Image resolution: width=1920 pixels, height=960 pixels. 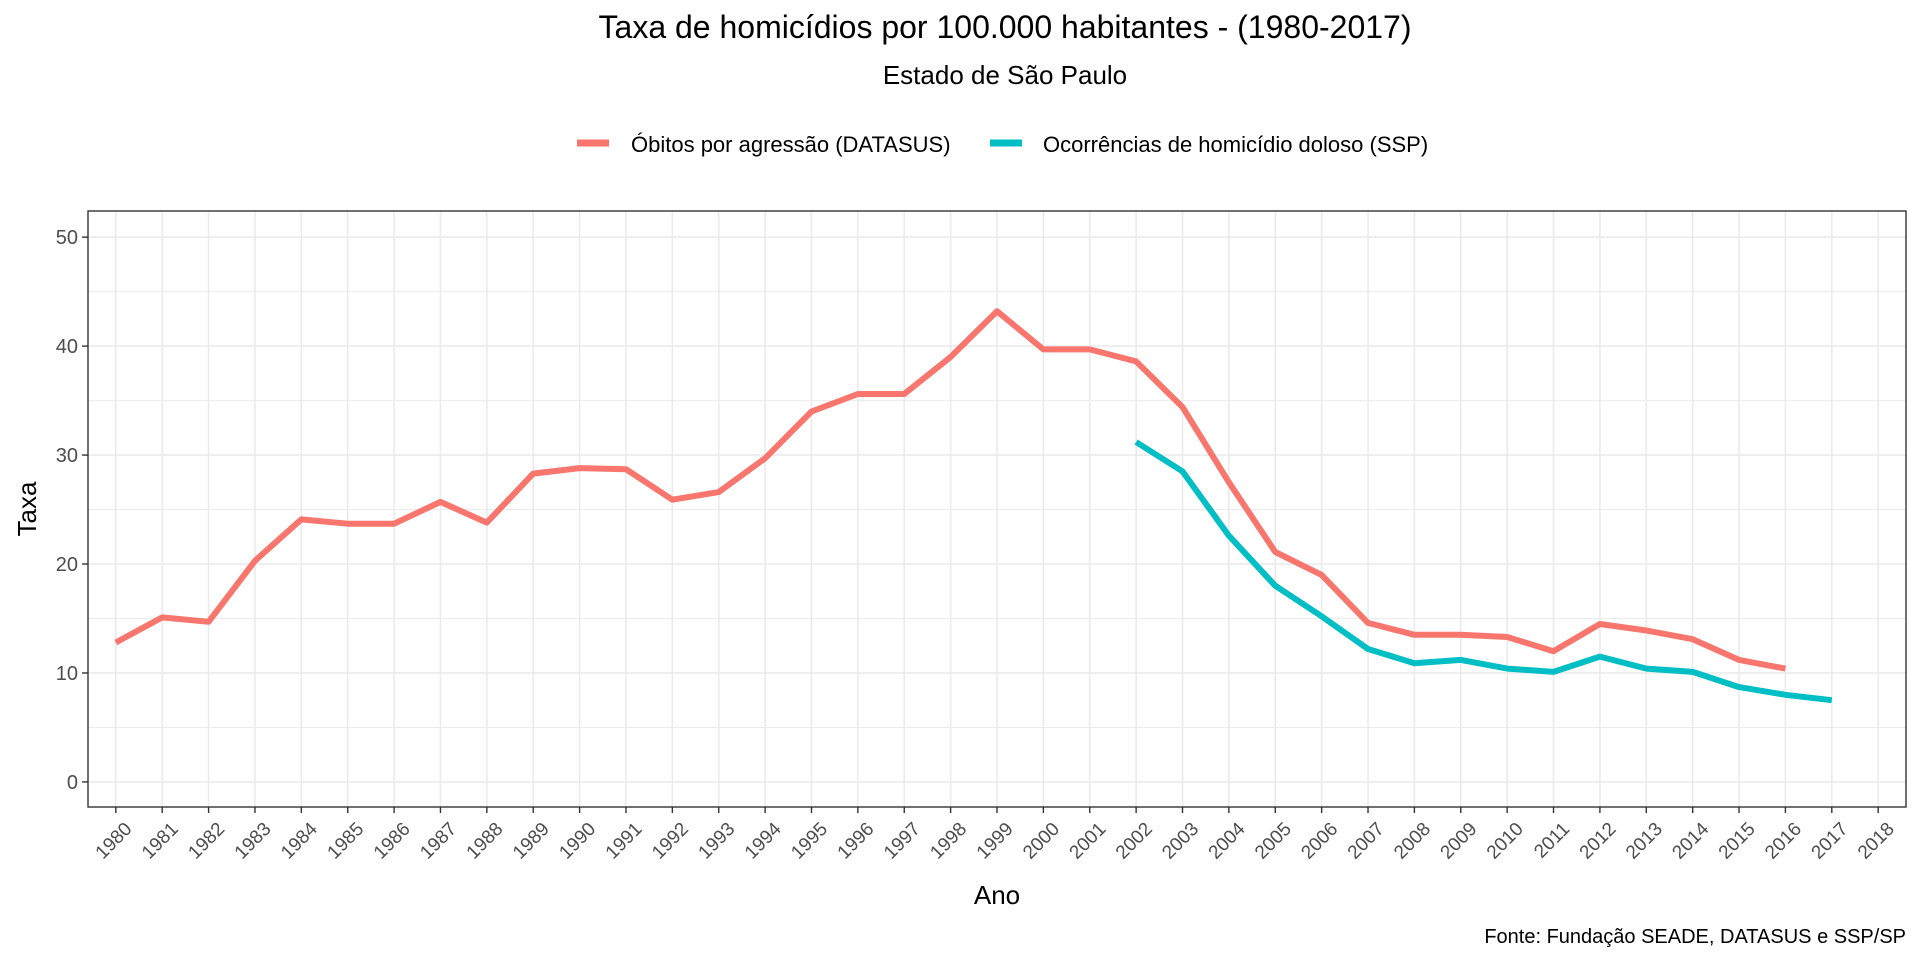 I want to click on y-axis-title: Taxa, so click(x=27, y=508).